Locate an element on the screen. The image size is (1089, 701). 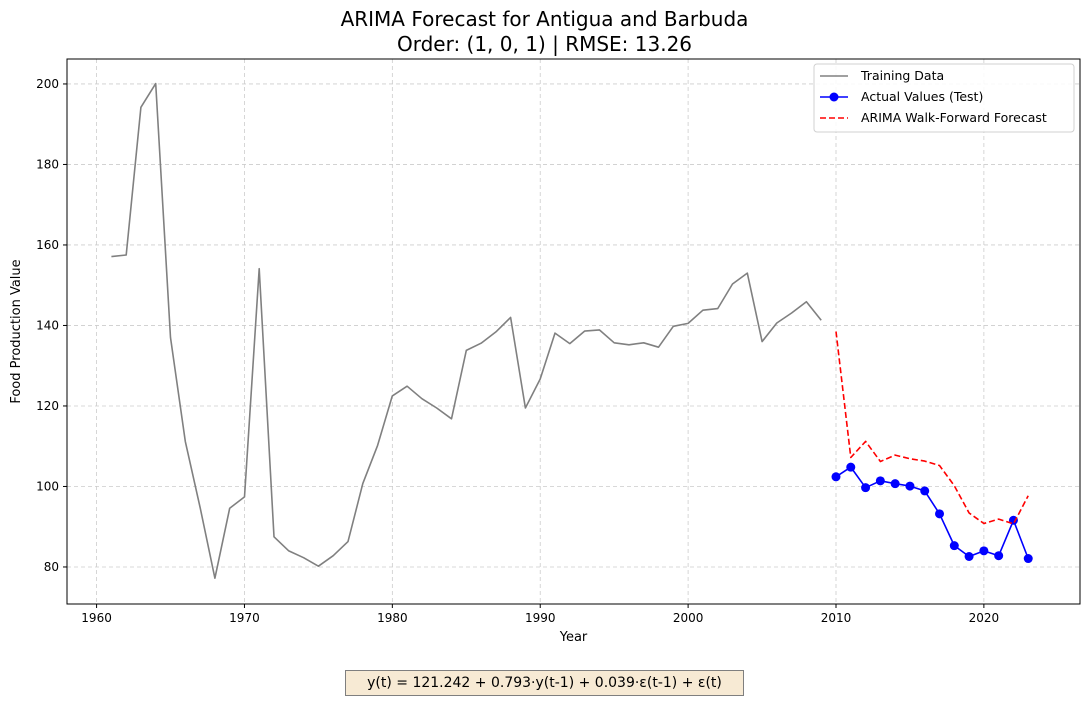
chart-subtitle: Order: (1, 0, 1) | RMSE: 13.26 is located at coordinates (544, 44).